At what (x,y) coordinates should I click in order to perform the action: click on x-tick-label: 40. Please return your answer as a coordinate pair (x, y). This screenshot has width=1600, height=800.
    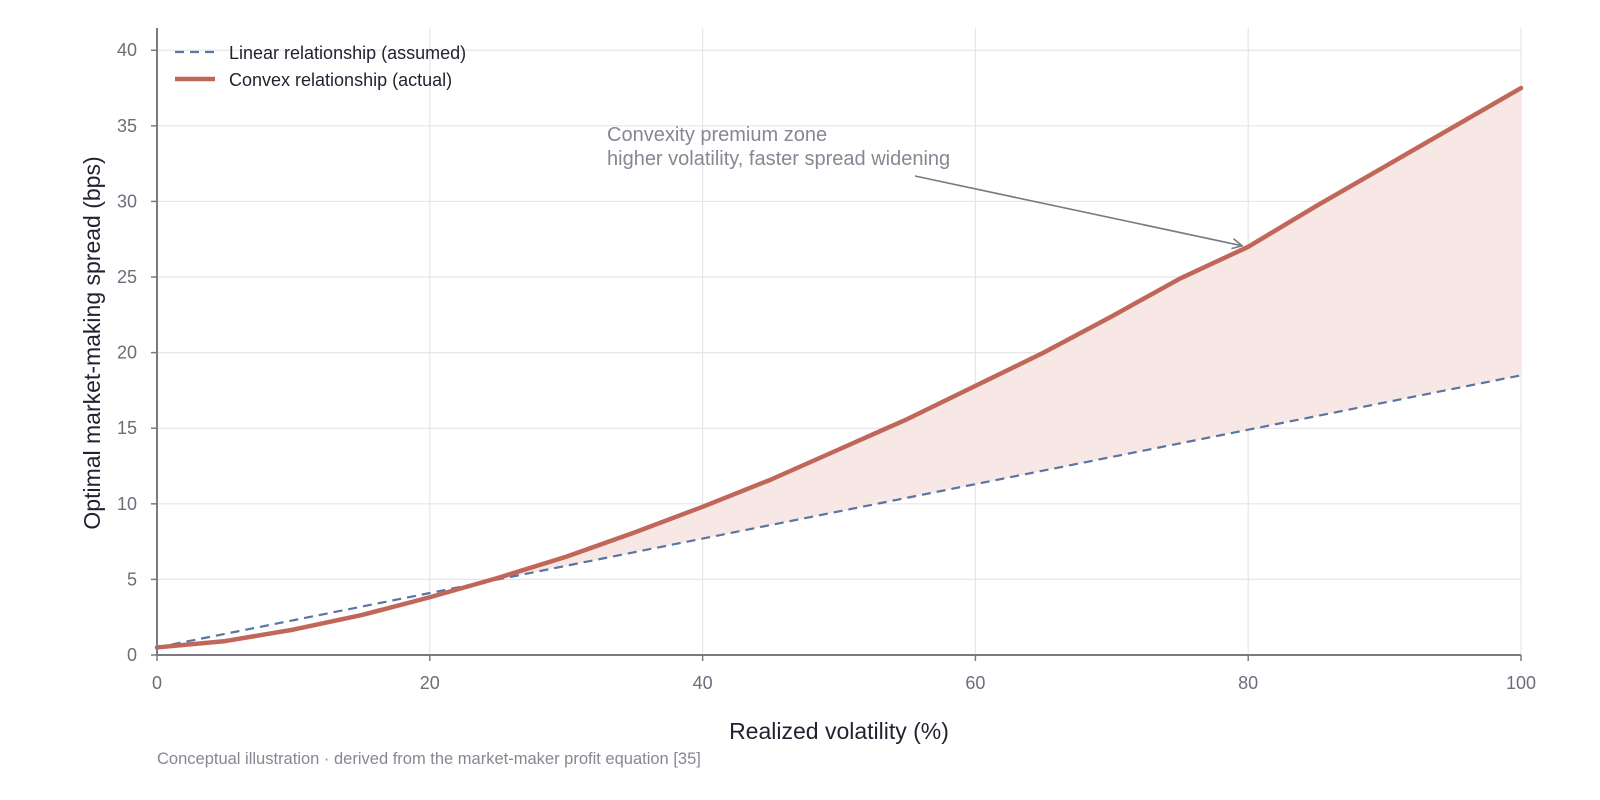
    Looking at the image, I should click on (703, 683).